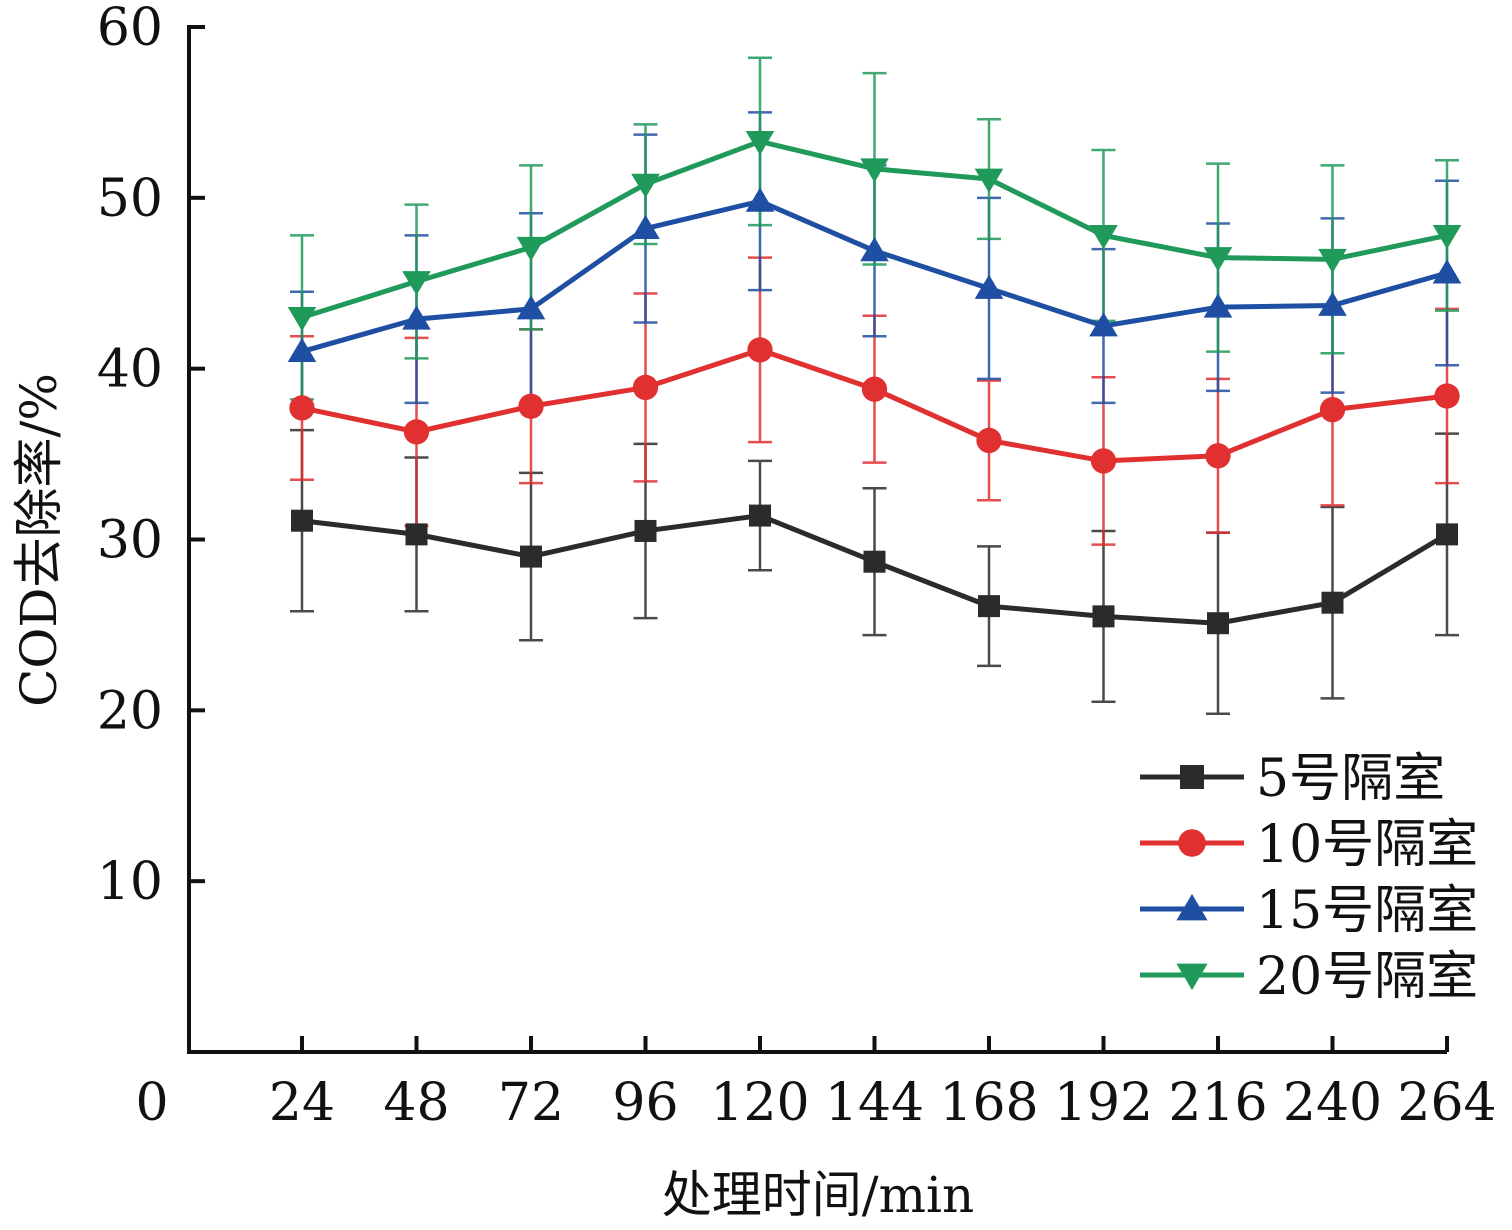 The height and width of the screenshot is (1230, 1512). I want to click on legend-item: 15号隔室, so click(1309, 911).